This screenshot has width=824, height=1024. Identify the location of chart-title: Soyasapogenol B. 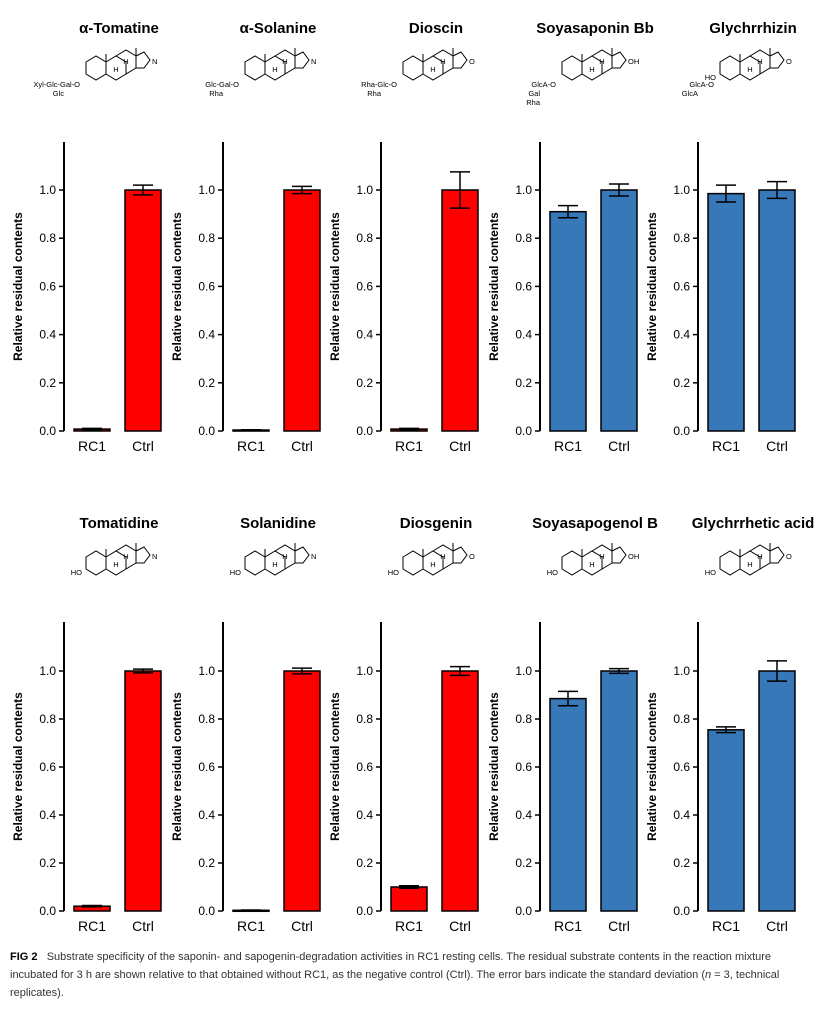
(595, 523).